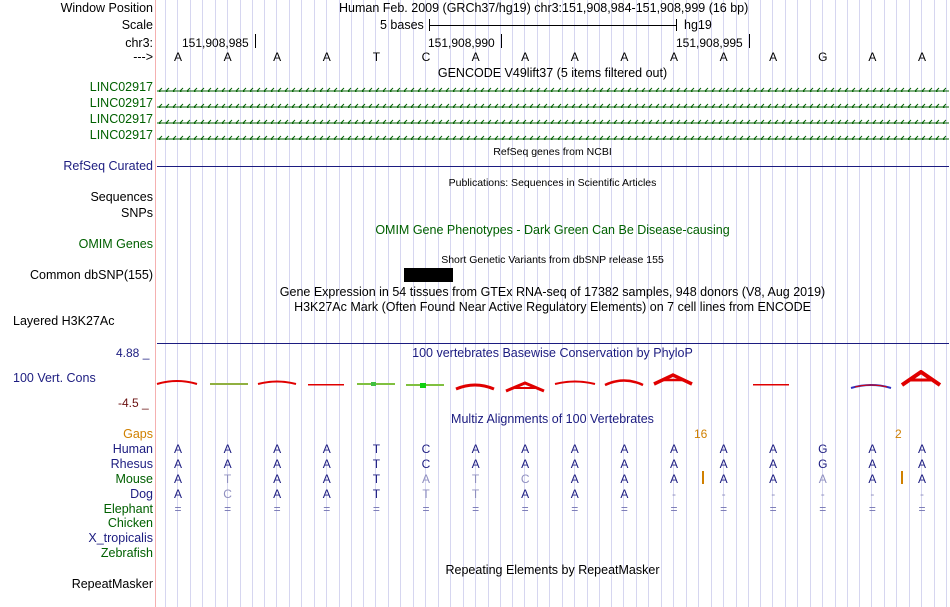 The image size is (950, 607). What do you see at coordinates (426, 494) in the screenshot?
I see `dog-base: T` at bounding box center [426, 494].